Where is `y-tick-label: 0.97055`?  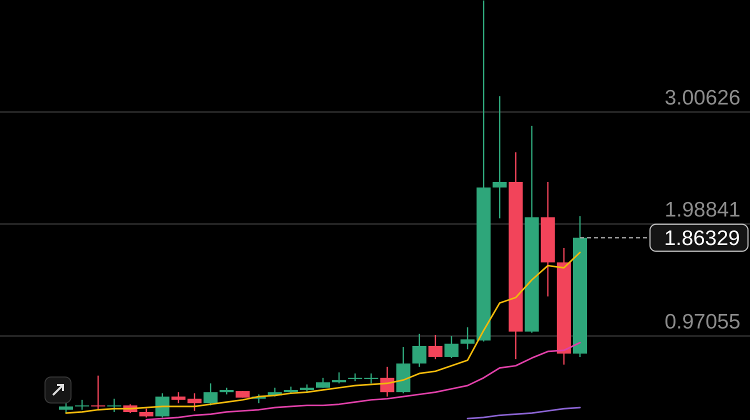 y-tick-label: 0.97055 is located at coordinates (702, 322).